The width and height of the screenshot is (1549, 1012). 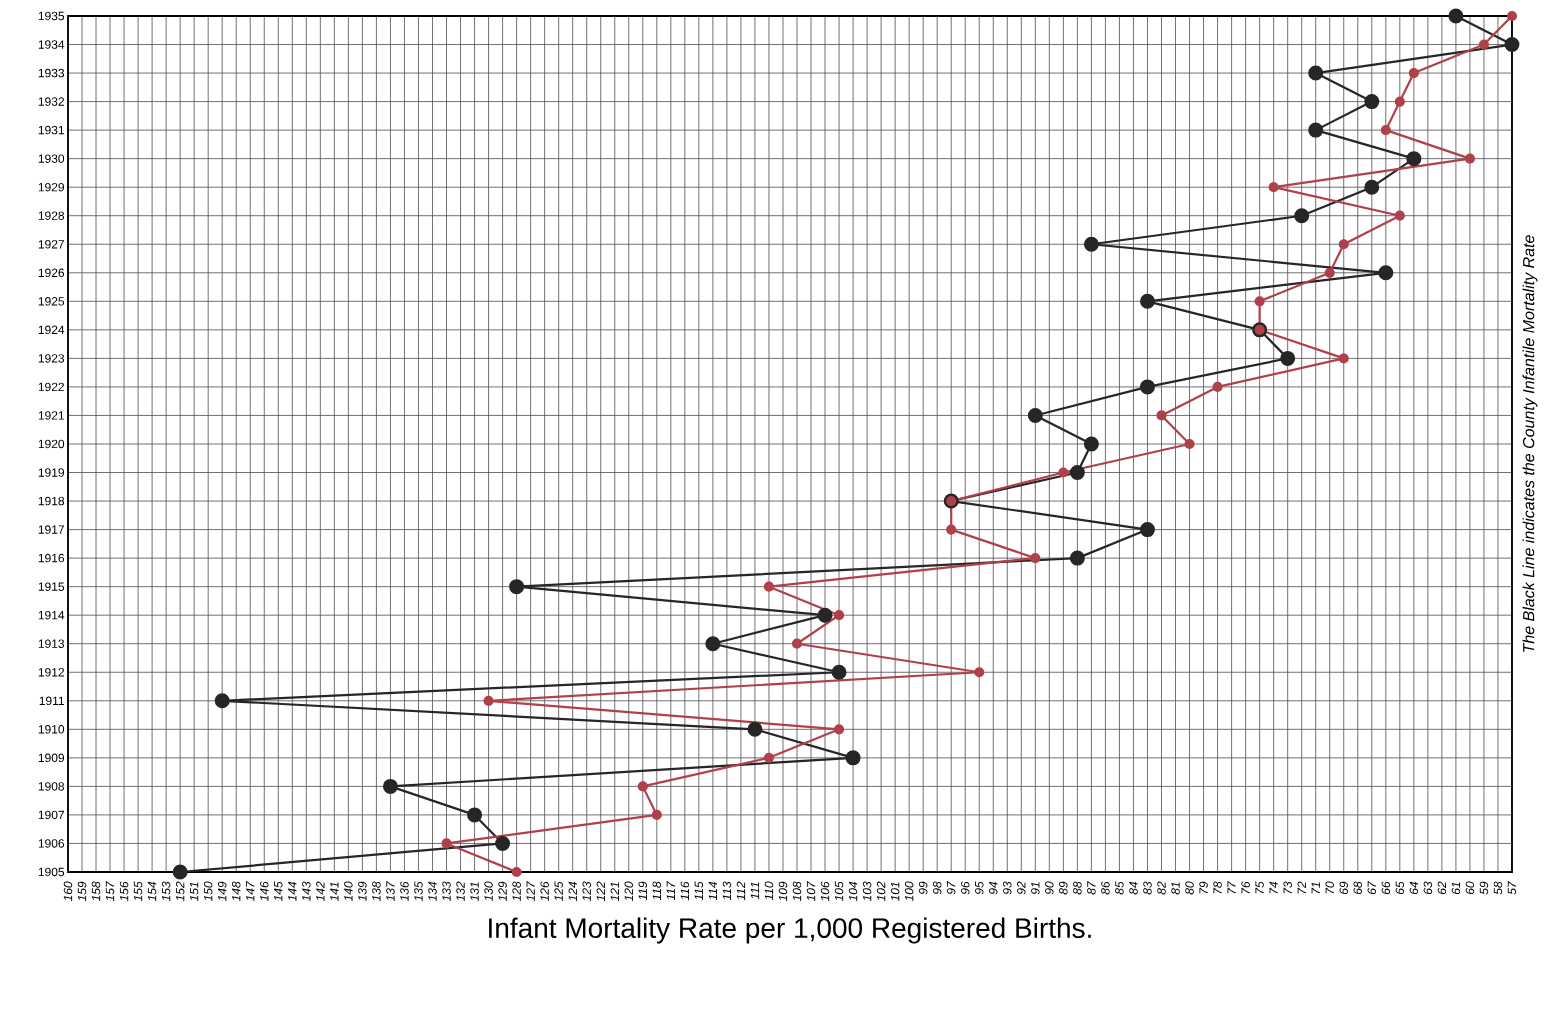 I want to click on x-tick-label: 158, so click(x=96, y=891).